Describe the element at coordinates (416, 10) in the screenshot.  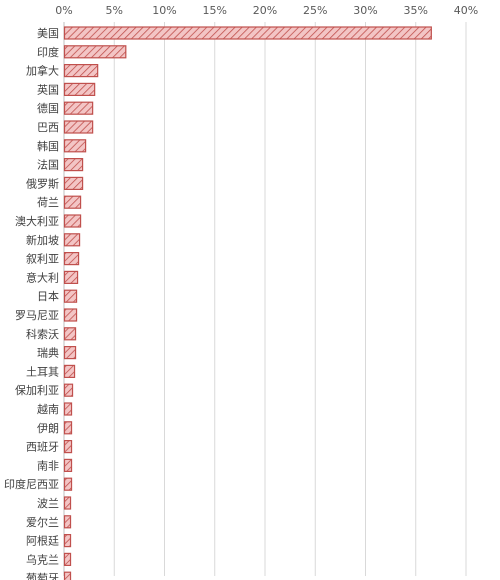
I see `x-tick-label: 35%` at that location.